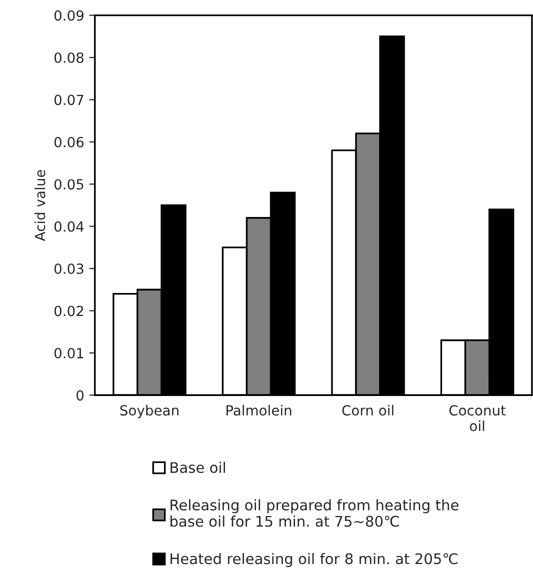  I want to click on y-tick-label: 0.05, so click(69, 184).